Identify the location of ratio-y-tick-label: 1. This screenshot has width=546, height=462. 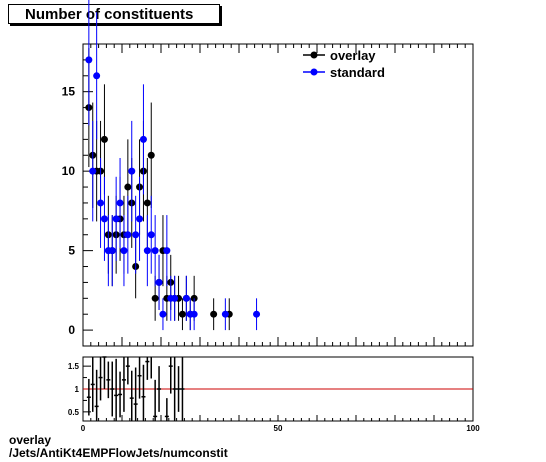
(77, 389).